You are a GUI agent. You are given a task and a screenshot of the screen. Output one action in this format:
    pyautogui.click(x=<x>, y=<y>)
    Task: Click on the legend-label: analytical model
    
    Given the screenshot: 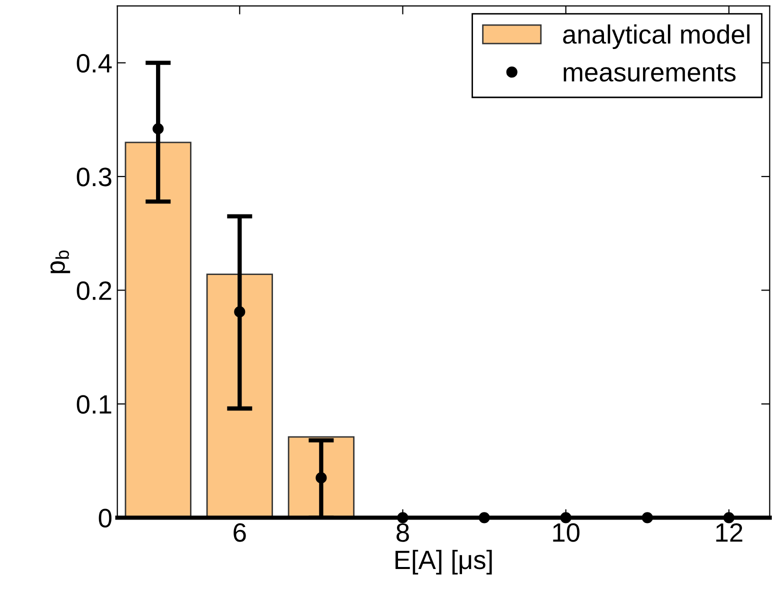 What is the action you would take?
    pyautogui.click(x=656, y=37)
    